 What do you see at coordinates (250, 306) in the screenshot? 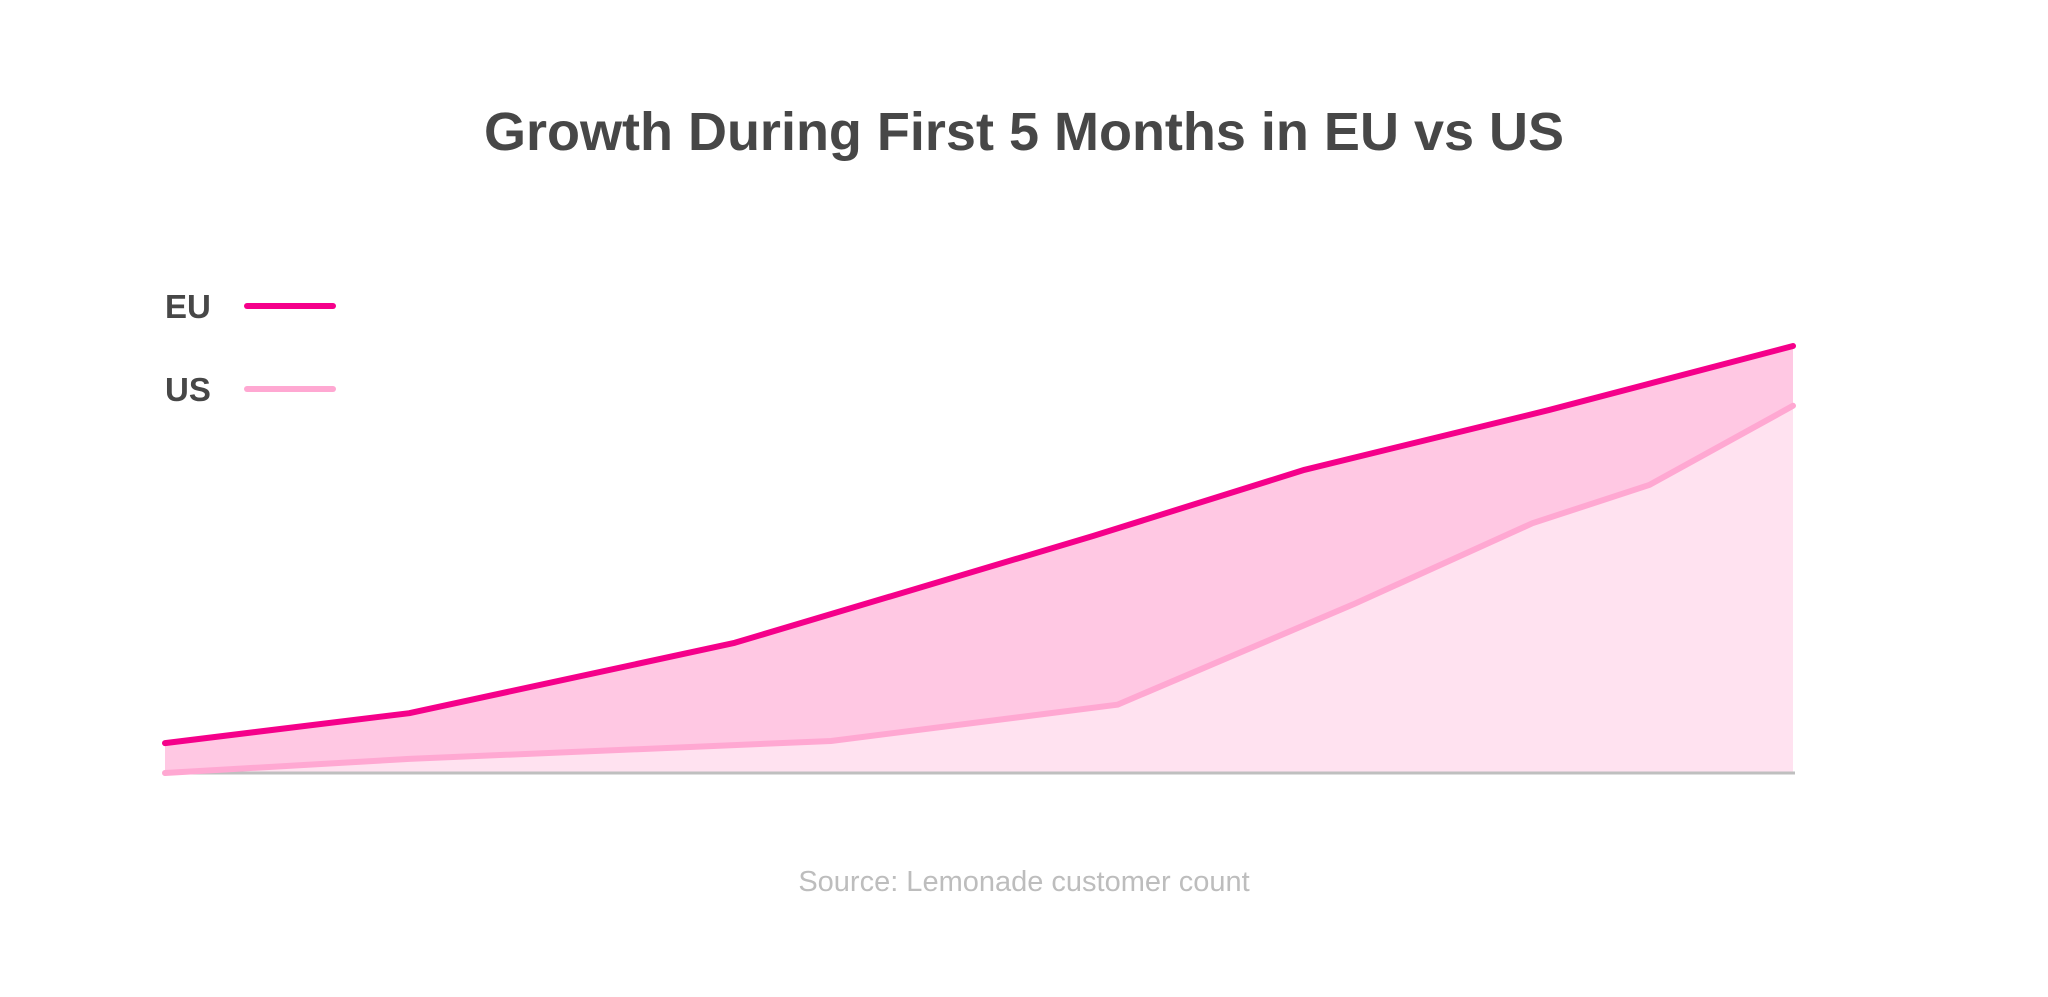
I see `legend-item-eu: EU` at bounding box center [250, 306].